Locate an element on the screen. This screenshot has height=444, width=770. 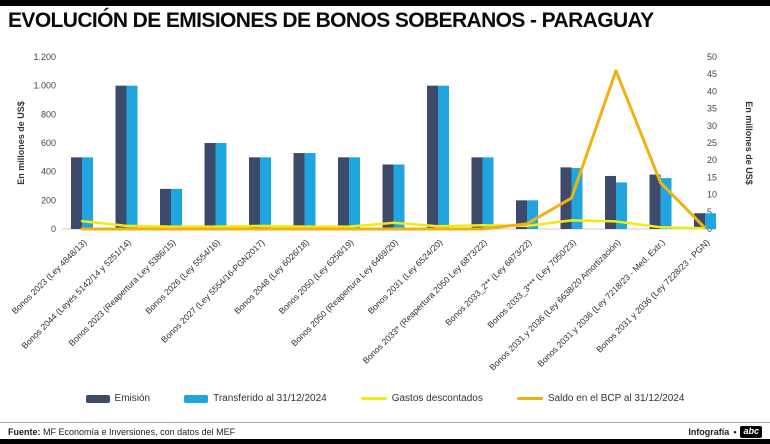
y-right-tick: 45 is located at coordinates (712, 74).